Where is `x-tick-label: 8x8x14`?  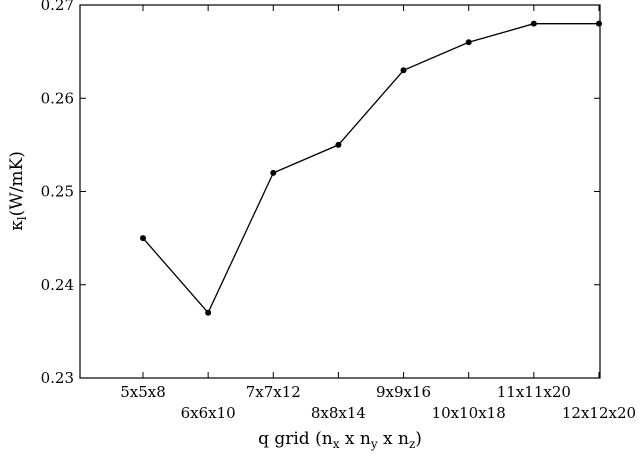 x-tick-label: 8x8x14 is located at coordinates (338, 413).